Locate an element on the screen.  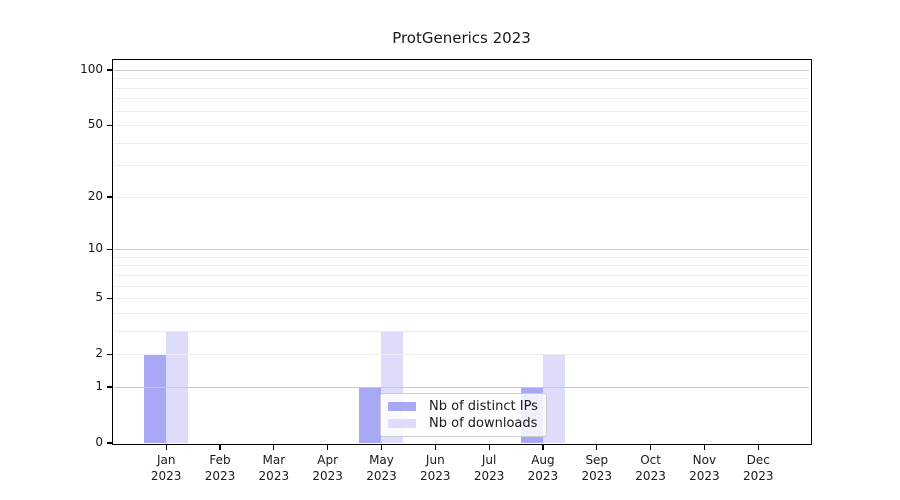
bar-distinct-ips-jan is located at coordinates (155, 398).